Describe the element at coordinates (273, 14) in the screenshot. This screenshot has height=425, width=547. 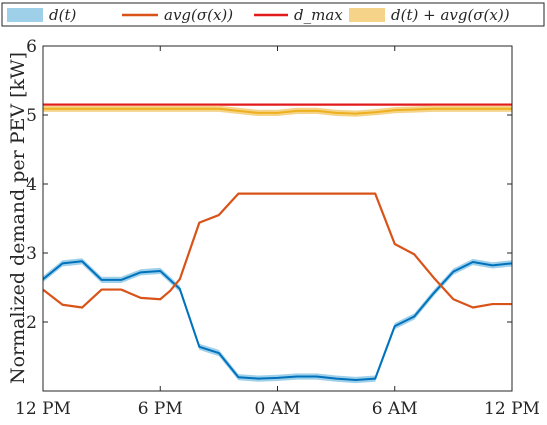
I see `legend: d(t) avg(σ(x)) d_max d(t) + avg(σ(x))` at that location.